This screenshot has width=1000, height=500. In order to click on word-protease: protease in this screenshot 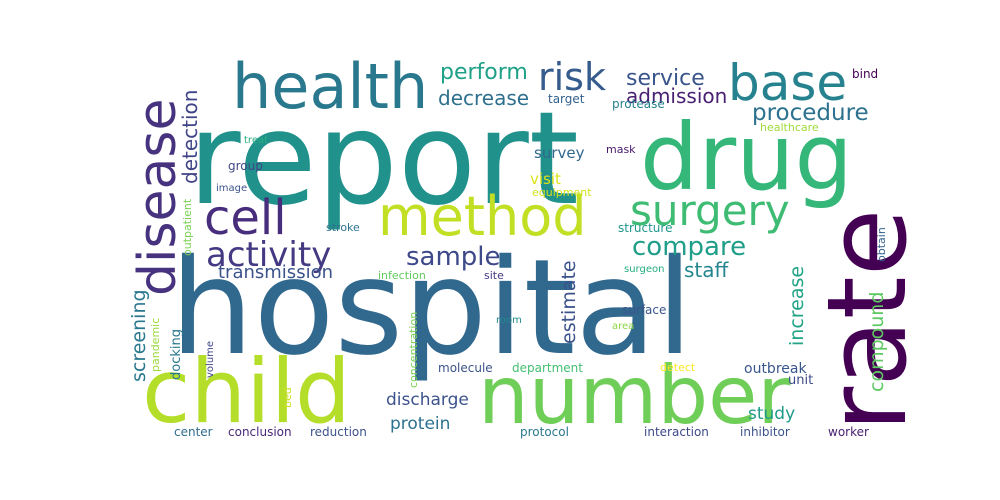, I will do `click(638, 104)`.